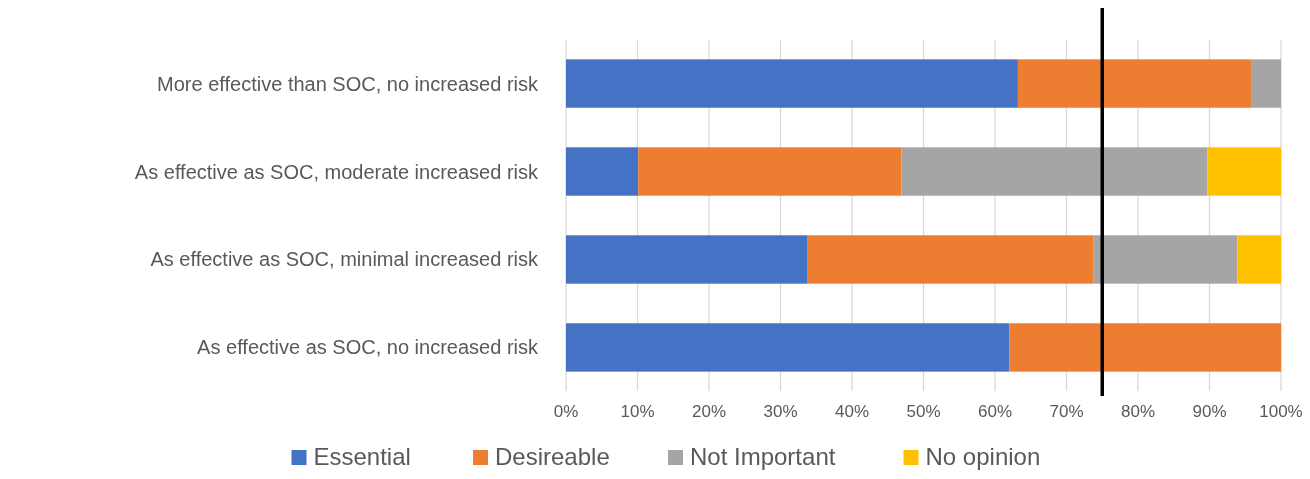 The height and width of the screenshot is (479, 1310). Describe the element at coordinates (336, 171) in the screenshot. I see `y-tick-label: As effective as SOC, moderate increased risk` at that location.